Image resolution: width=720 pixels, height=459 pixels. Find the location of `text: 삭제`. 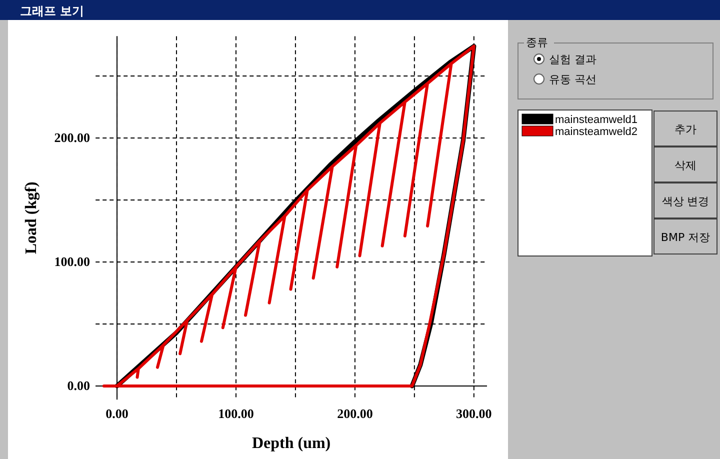

text: 삭제 is located at coordinates (685, 165).